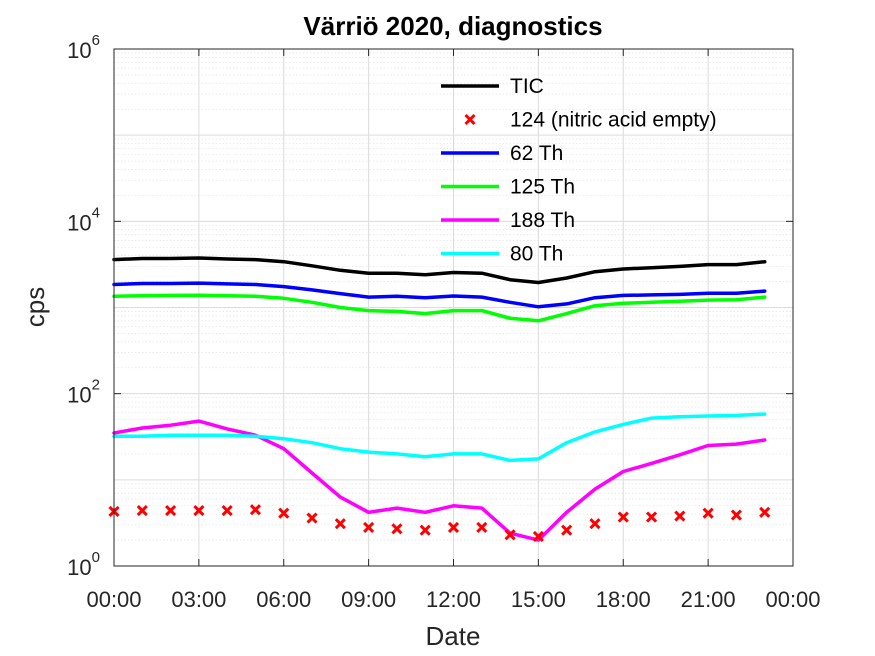  I want to click on x-tick-label: 03:00, so click(198, 599).